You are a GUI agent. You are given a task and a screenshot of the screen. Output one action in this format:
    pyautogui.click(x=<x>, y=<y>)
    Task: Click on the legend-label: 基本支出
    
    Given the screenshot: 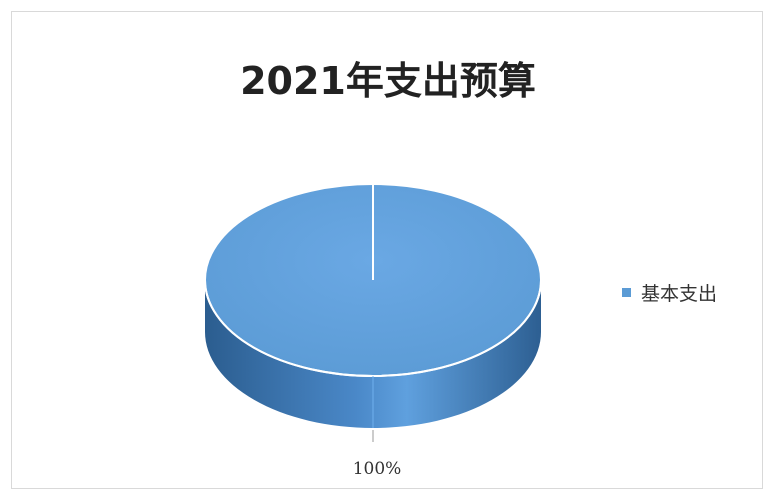 What is the action you would take?
    pyautogui.click(x=679, y=294)
    